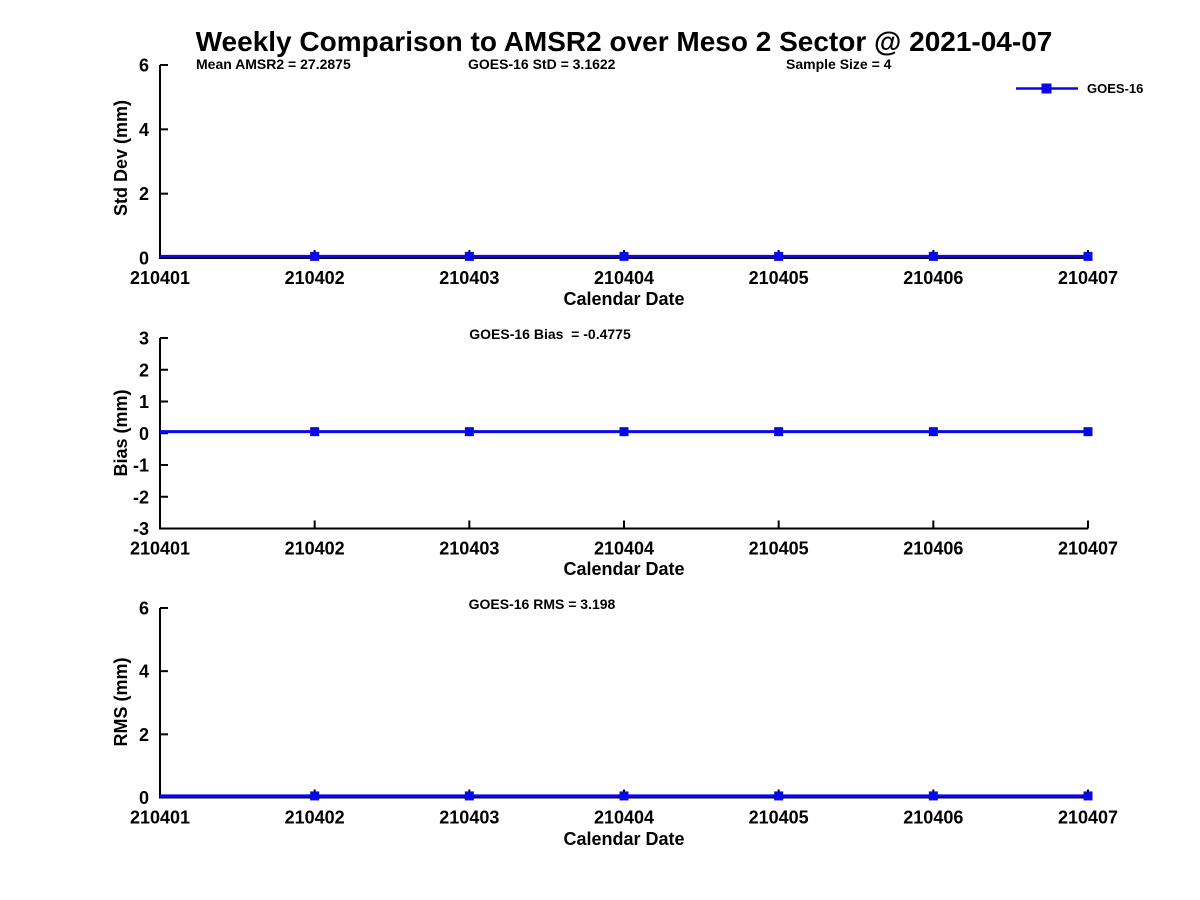  What do you see at coordinates (141, 529) in the screenshot?
I see `y-tick-label: -3` at bounding box center [141, 529].